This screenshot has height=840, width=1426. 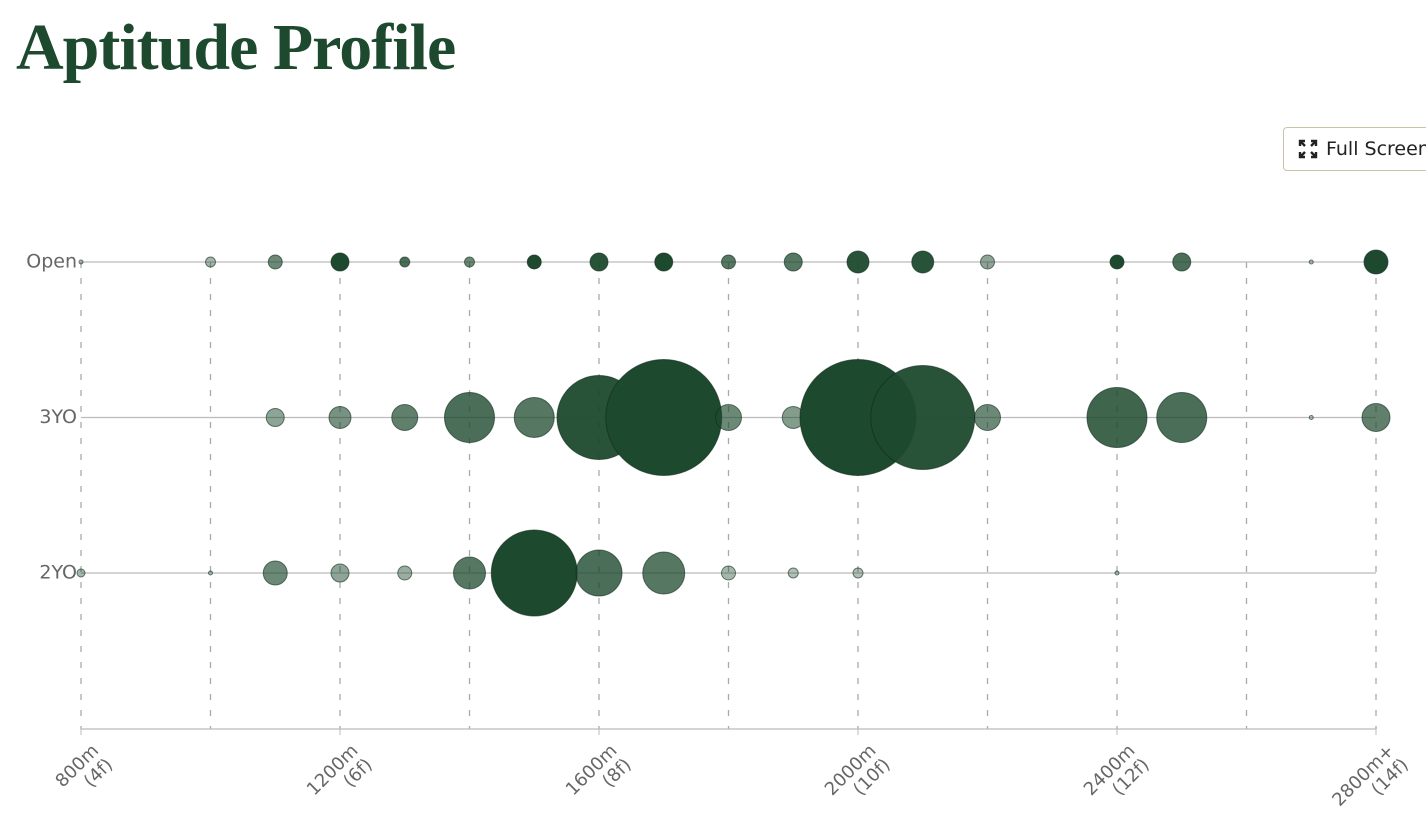 What do you see at coordinates (1308, 149) in the screenshot?
I see `fullscreen-icon` at bounding box center [1308, 149].